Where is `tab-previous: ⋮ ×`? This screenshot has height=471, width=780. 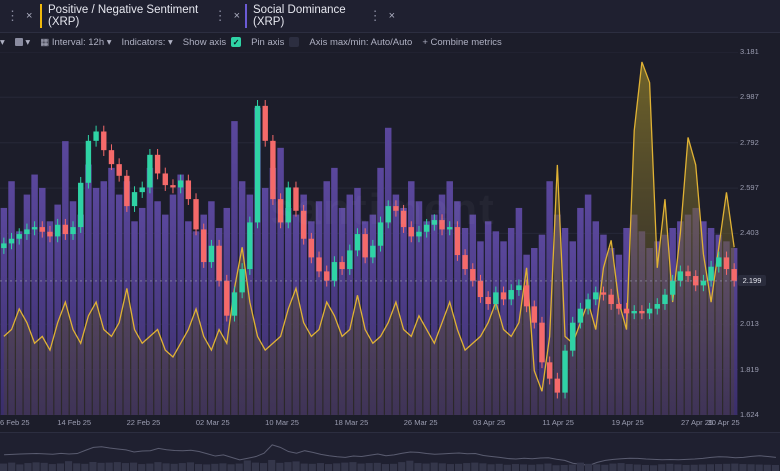
tab-previous: ⋮ × is located at coordinates (19, 16).